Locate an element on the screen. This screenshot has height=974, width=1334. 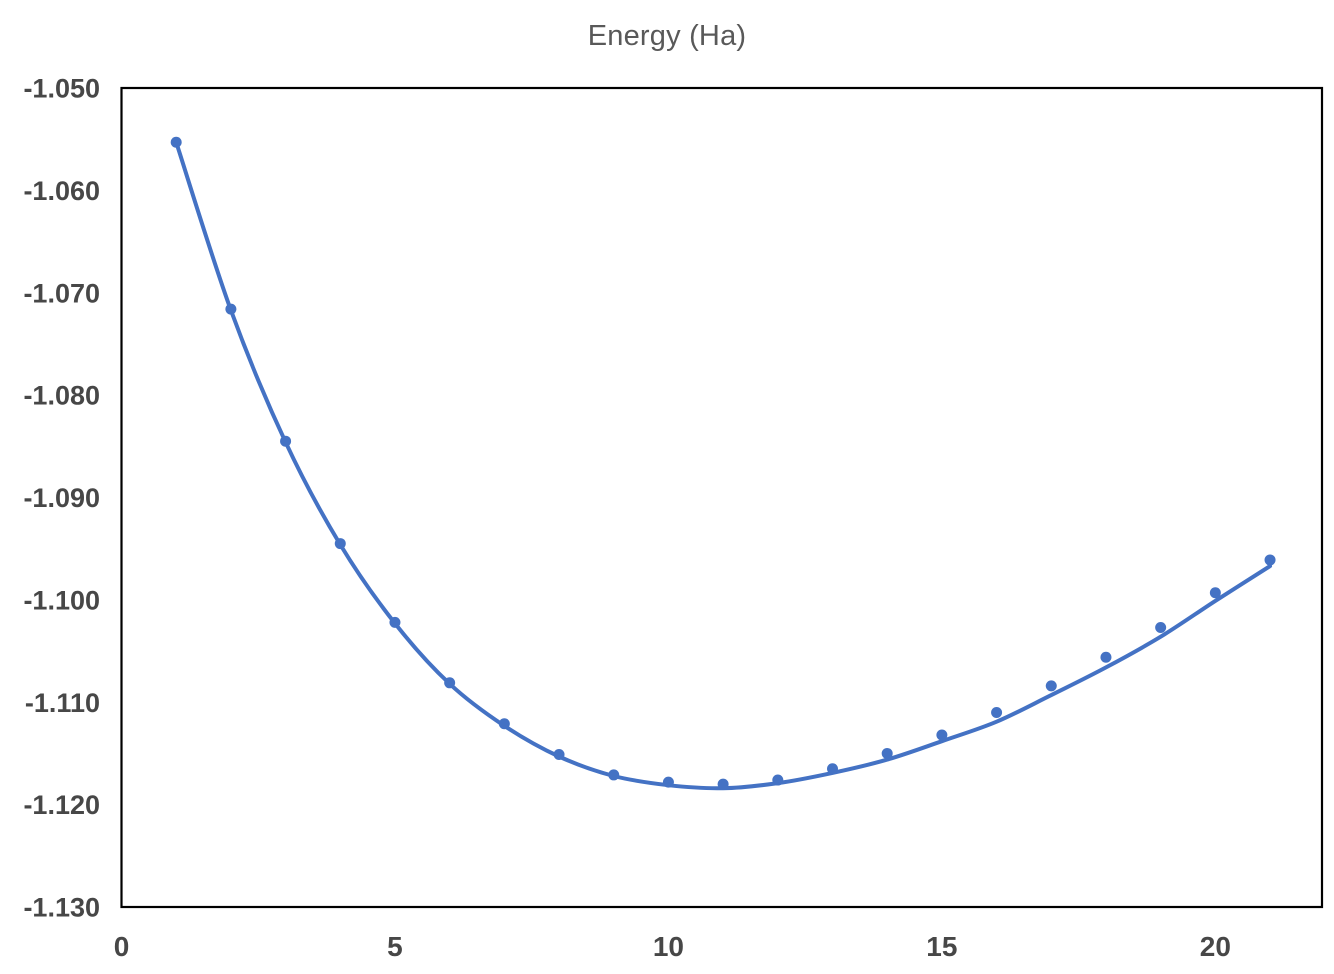
y-tick-label: -1.120 is located at coordinates (61, 805).